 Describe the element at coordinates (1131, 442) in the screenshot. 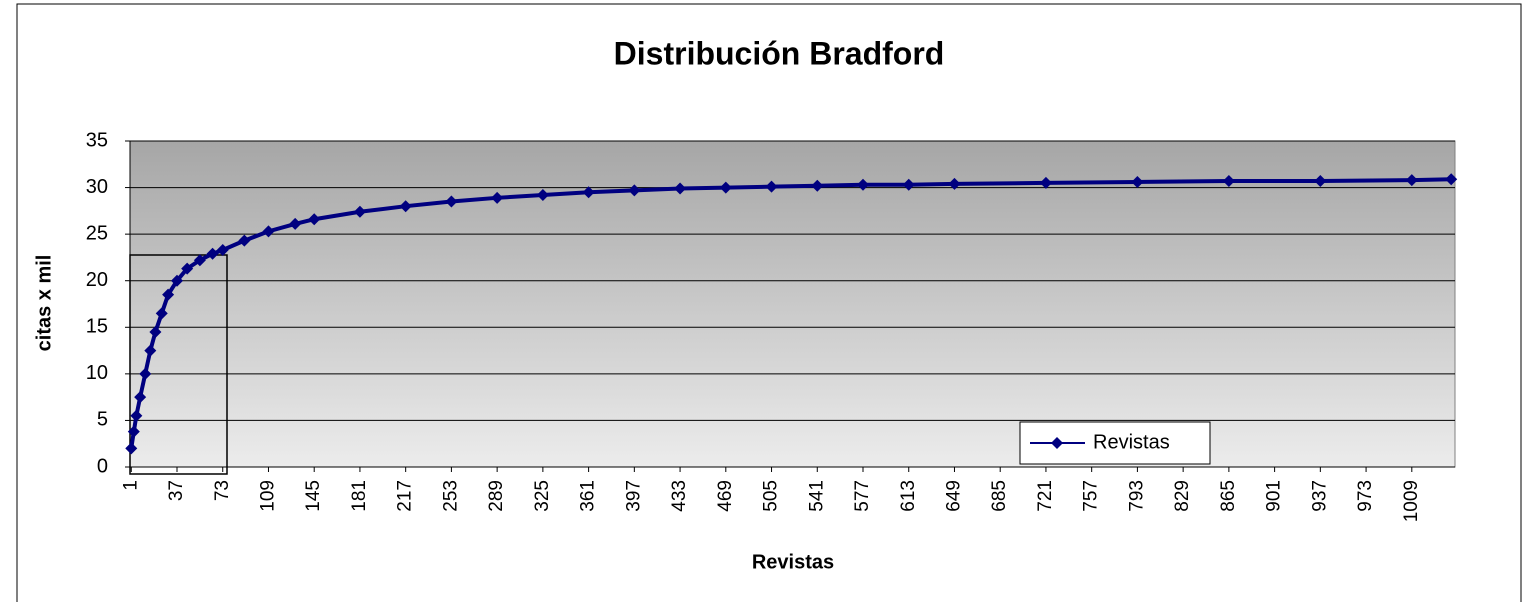

I see `legend-label: Revistas` at that location.